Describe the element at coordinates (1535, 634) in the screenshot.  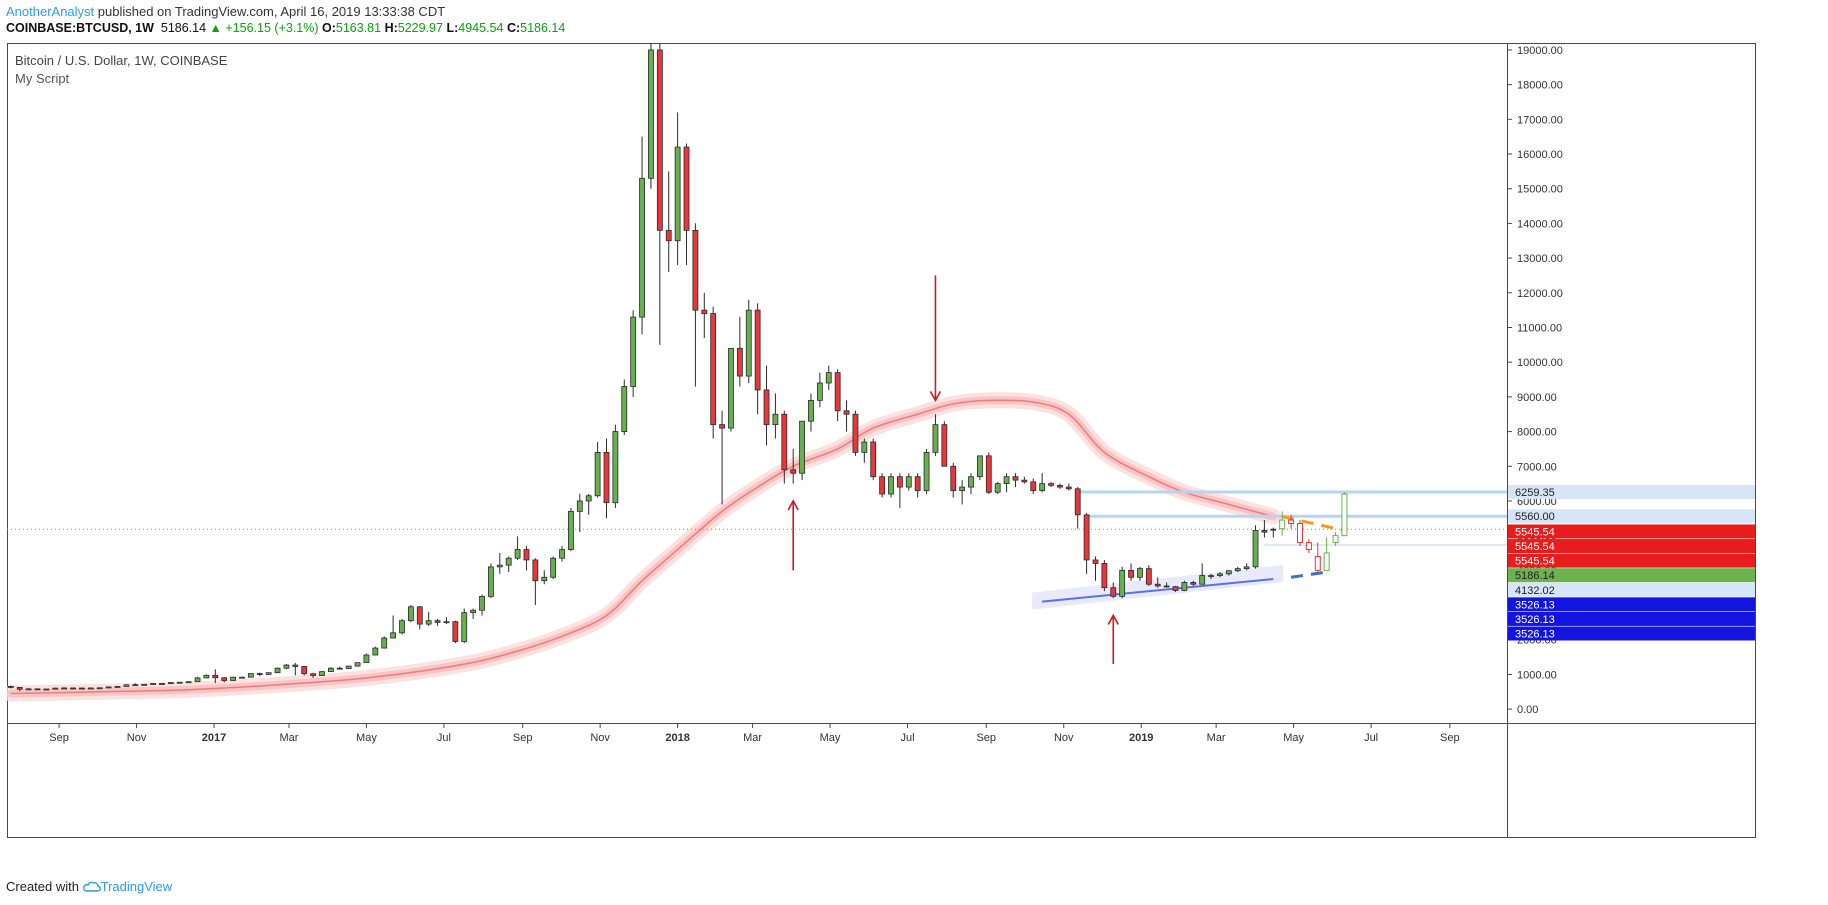
I see `price-axis-badge-label: 3526.13` at that location.